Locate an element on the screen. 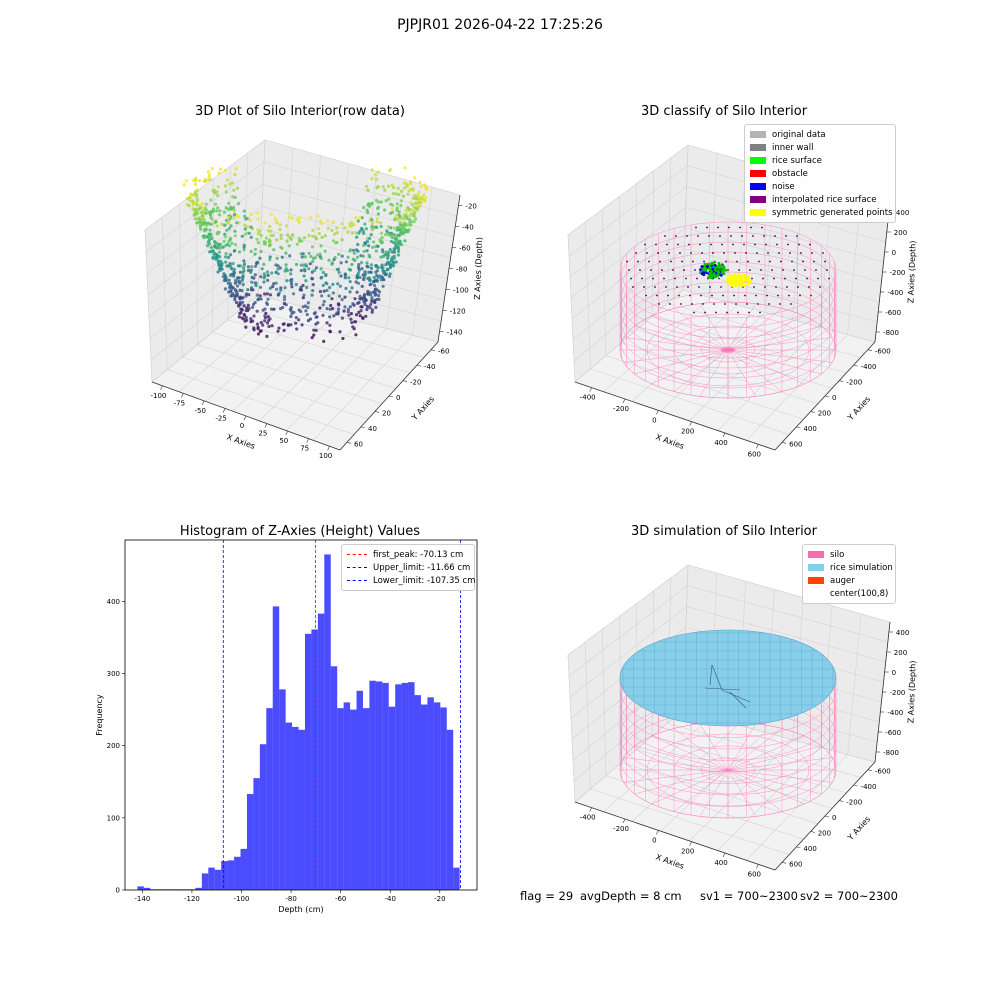  x-tick-label: 200 is located at coordinates (687, 432).